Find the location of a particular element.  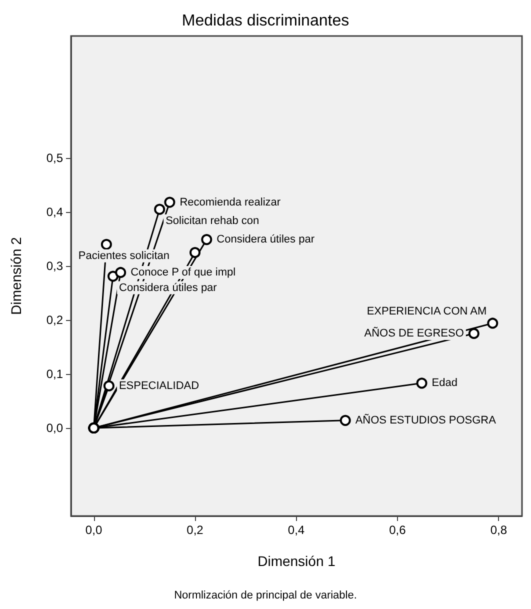

series-label: Pacientes solicitan is located at coordinates (124, 256).